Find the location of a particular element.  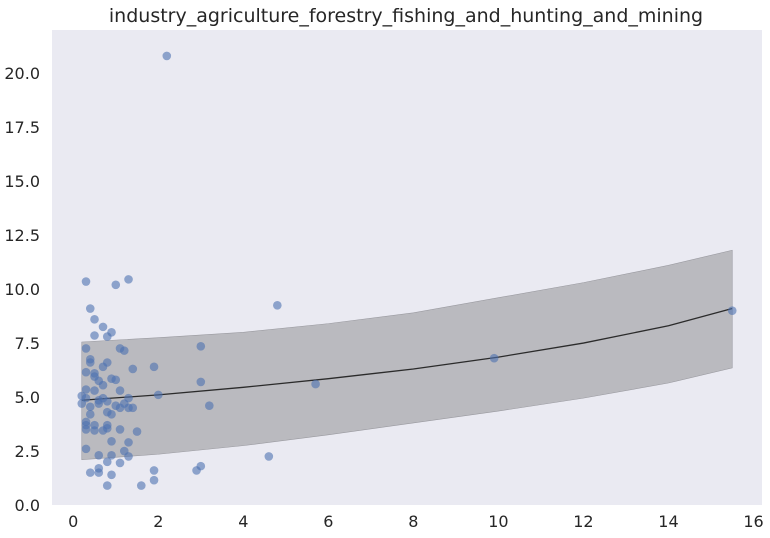

x-tick-label: 2 is located at coordinates (158, 521).